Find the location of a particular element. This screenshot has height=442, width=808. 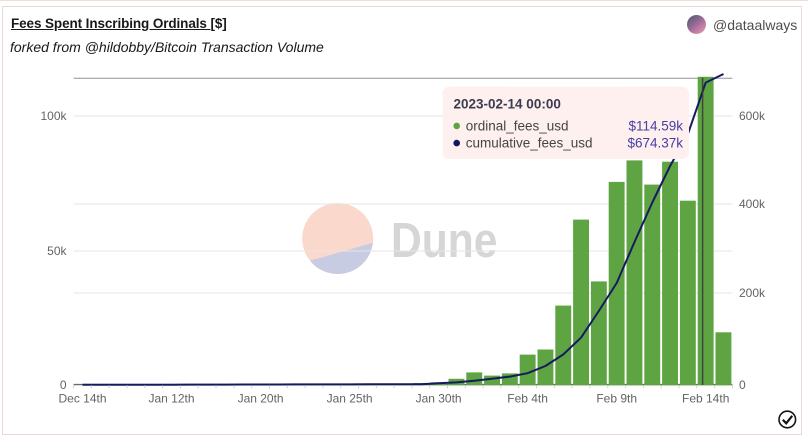

svg-text: Feb 14th is located at coordinates (705, 399).